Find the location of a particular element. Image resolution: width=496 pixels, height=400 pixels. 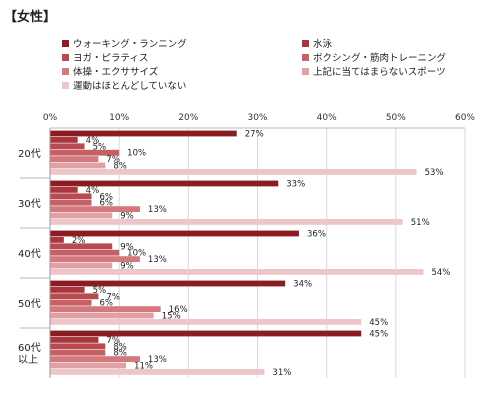

data-label: 53% is located at coordinates (434, 173).